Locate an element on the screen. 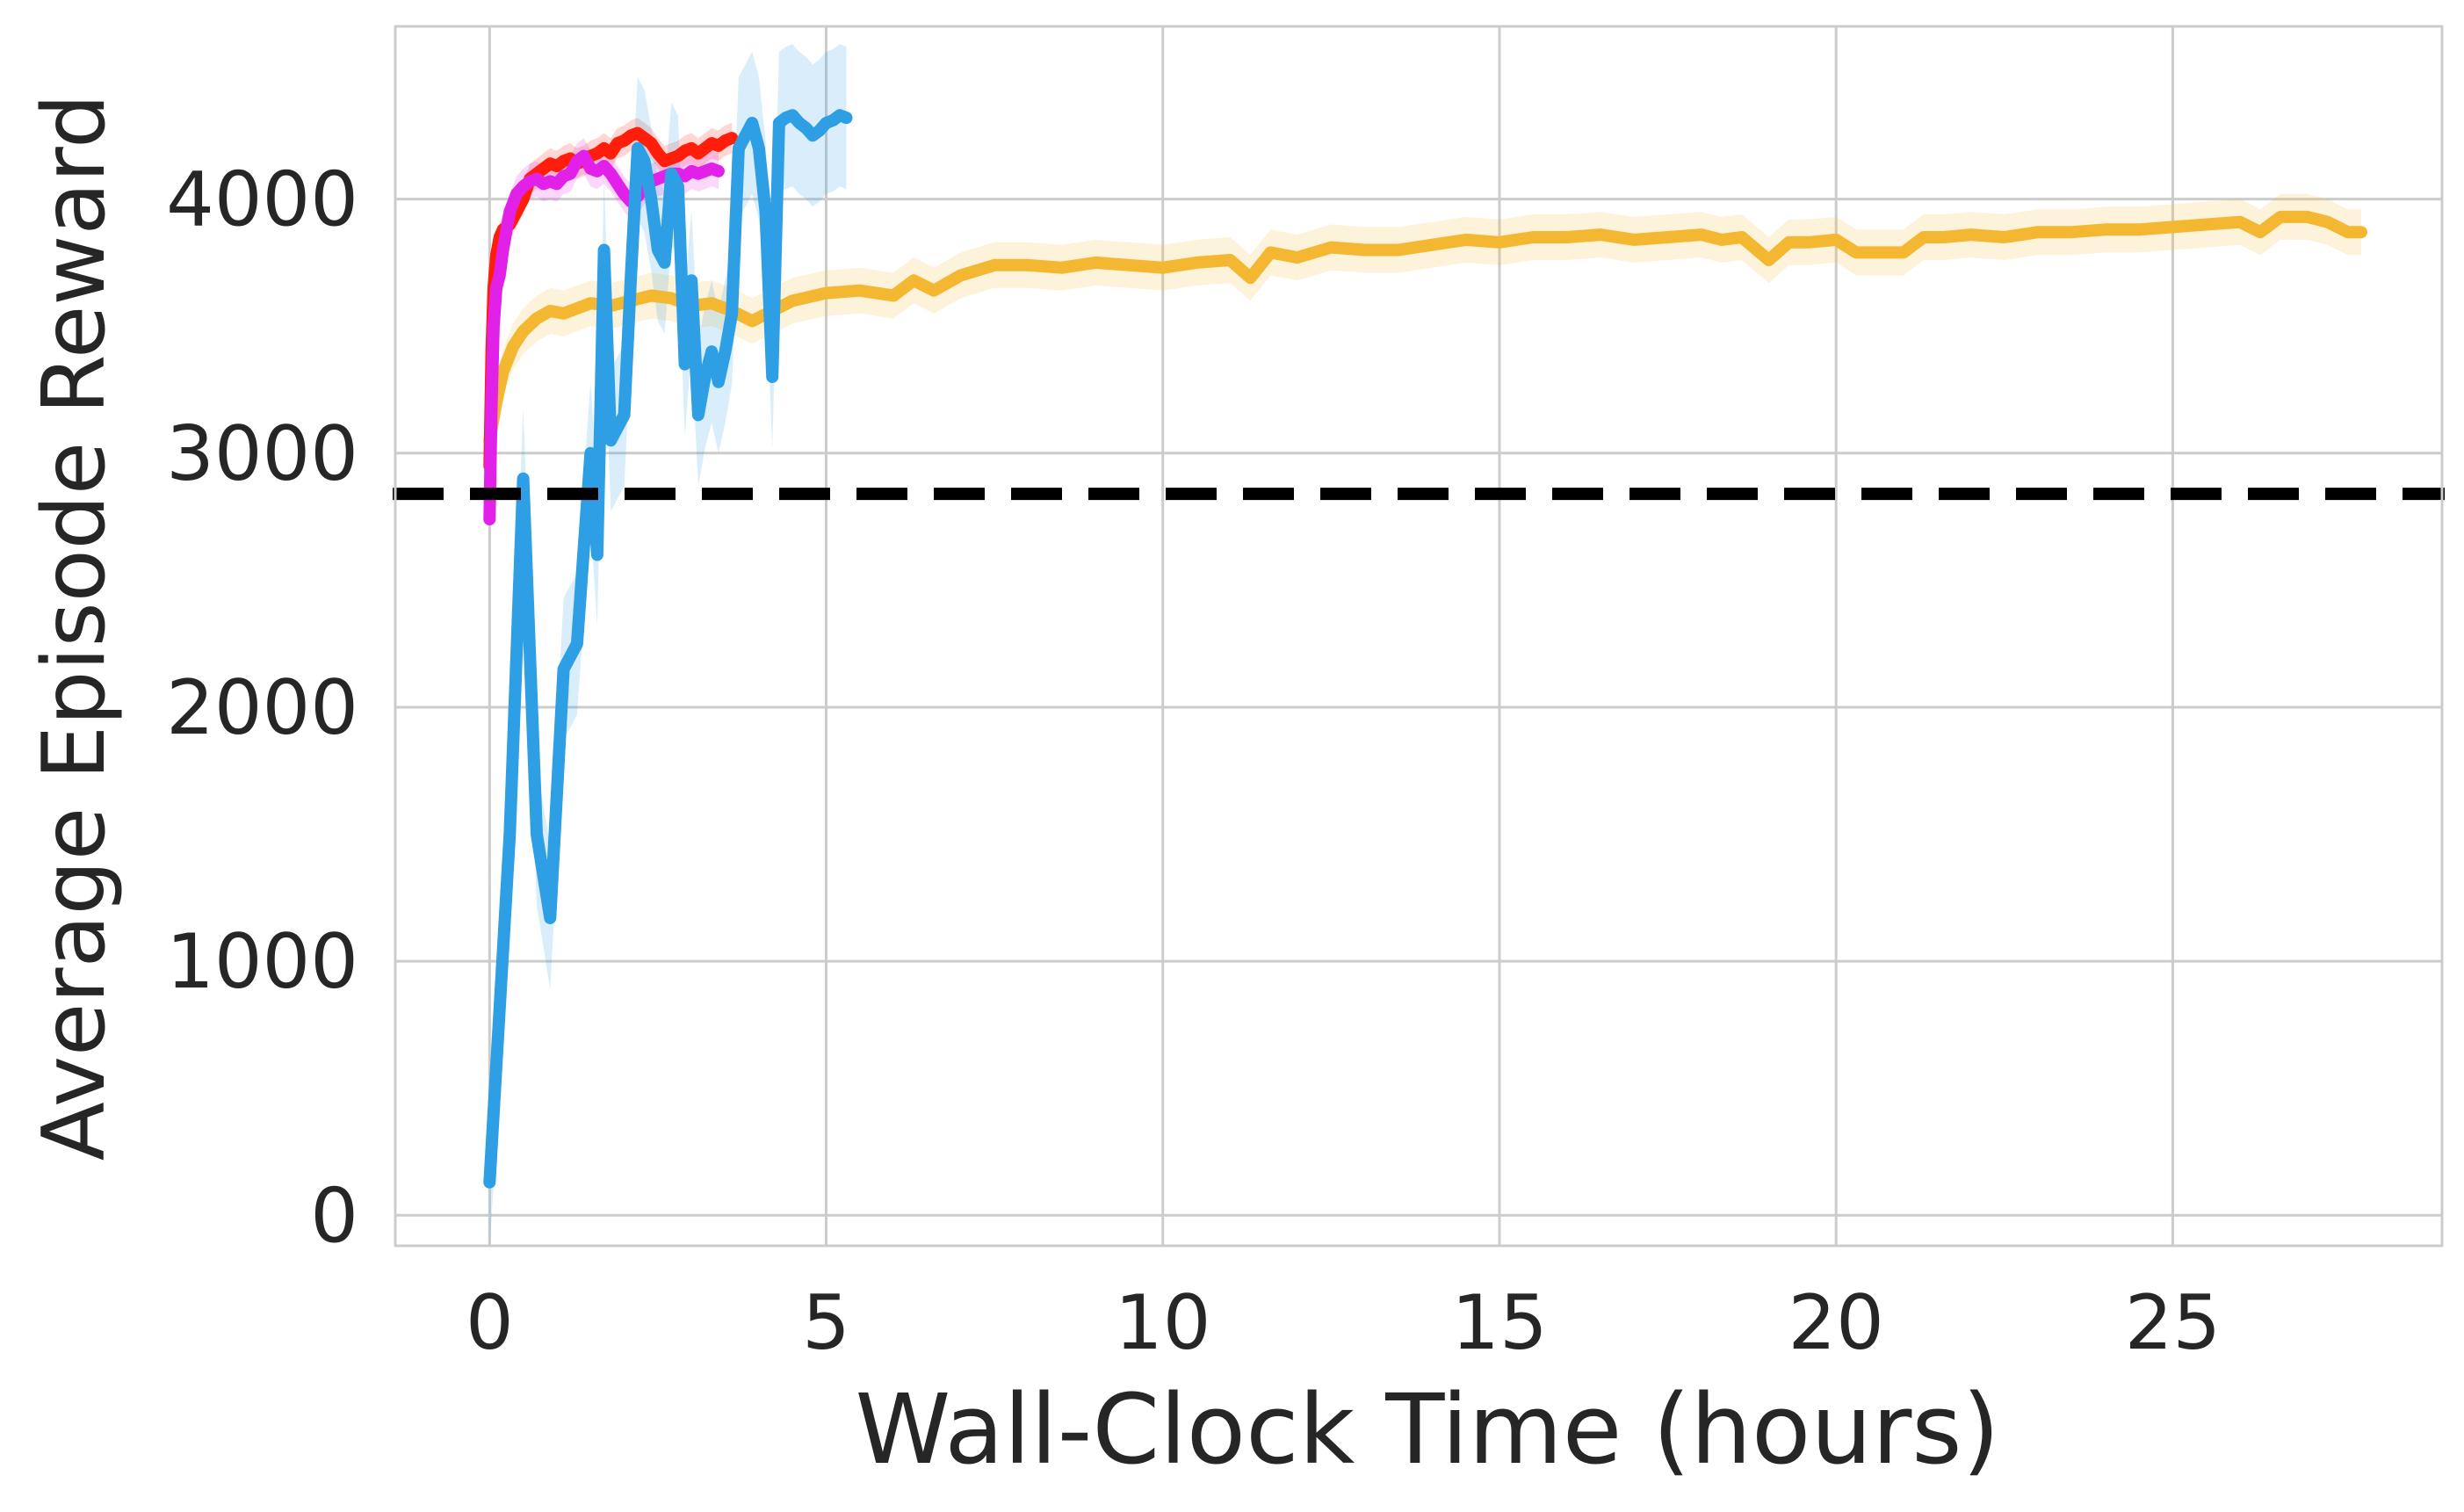 This screenshot has height=1512, width=2464. y-tick-label: 4000 is located at coordinates (262, 200).